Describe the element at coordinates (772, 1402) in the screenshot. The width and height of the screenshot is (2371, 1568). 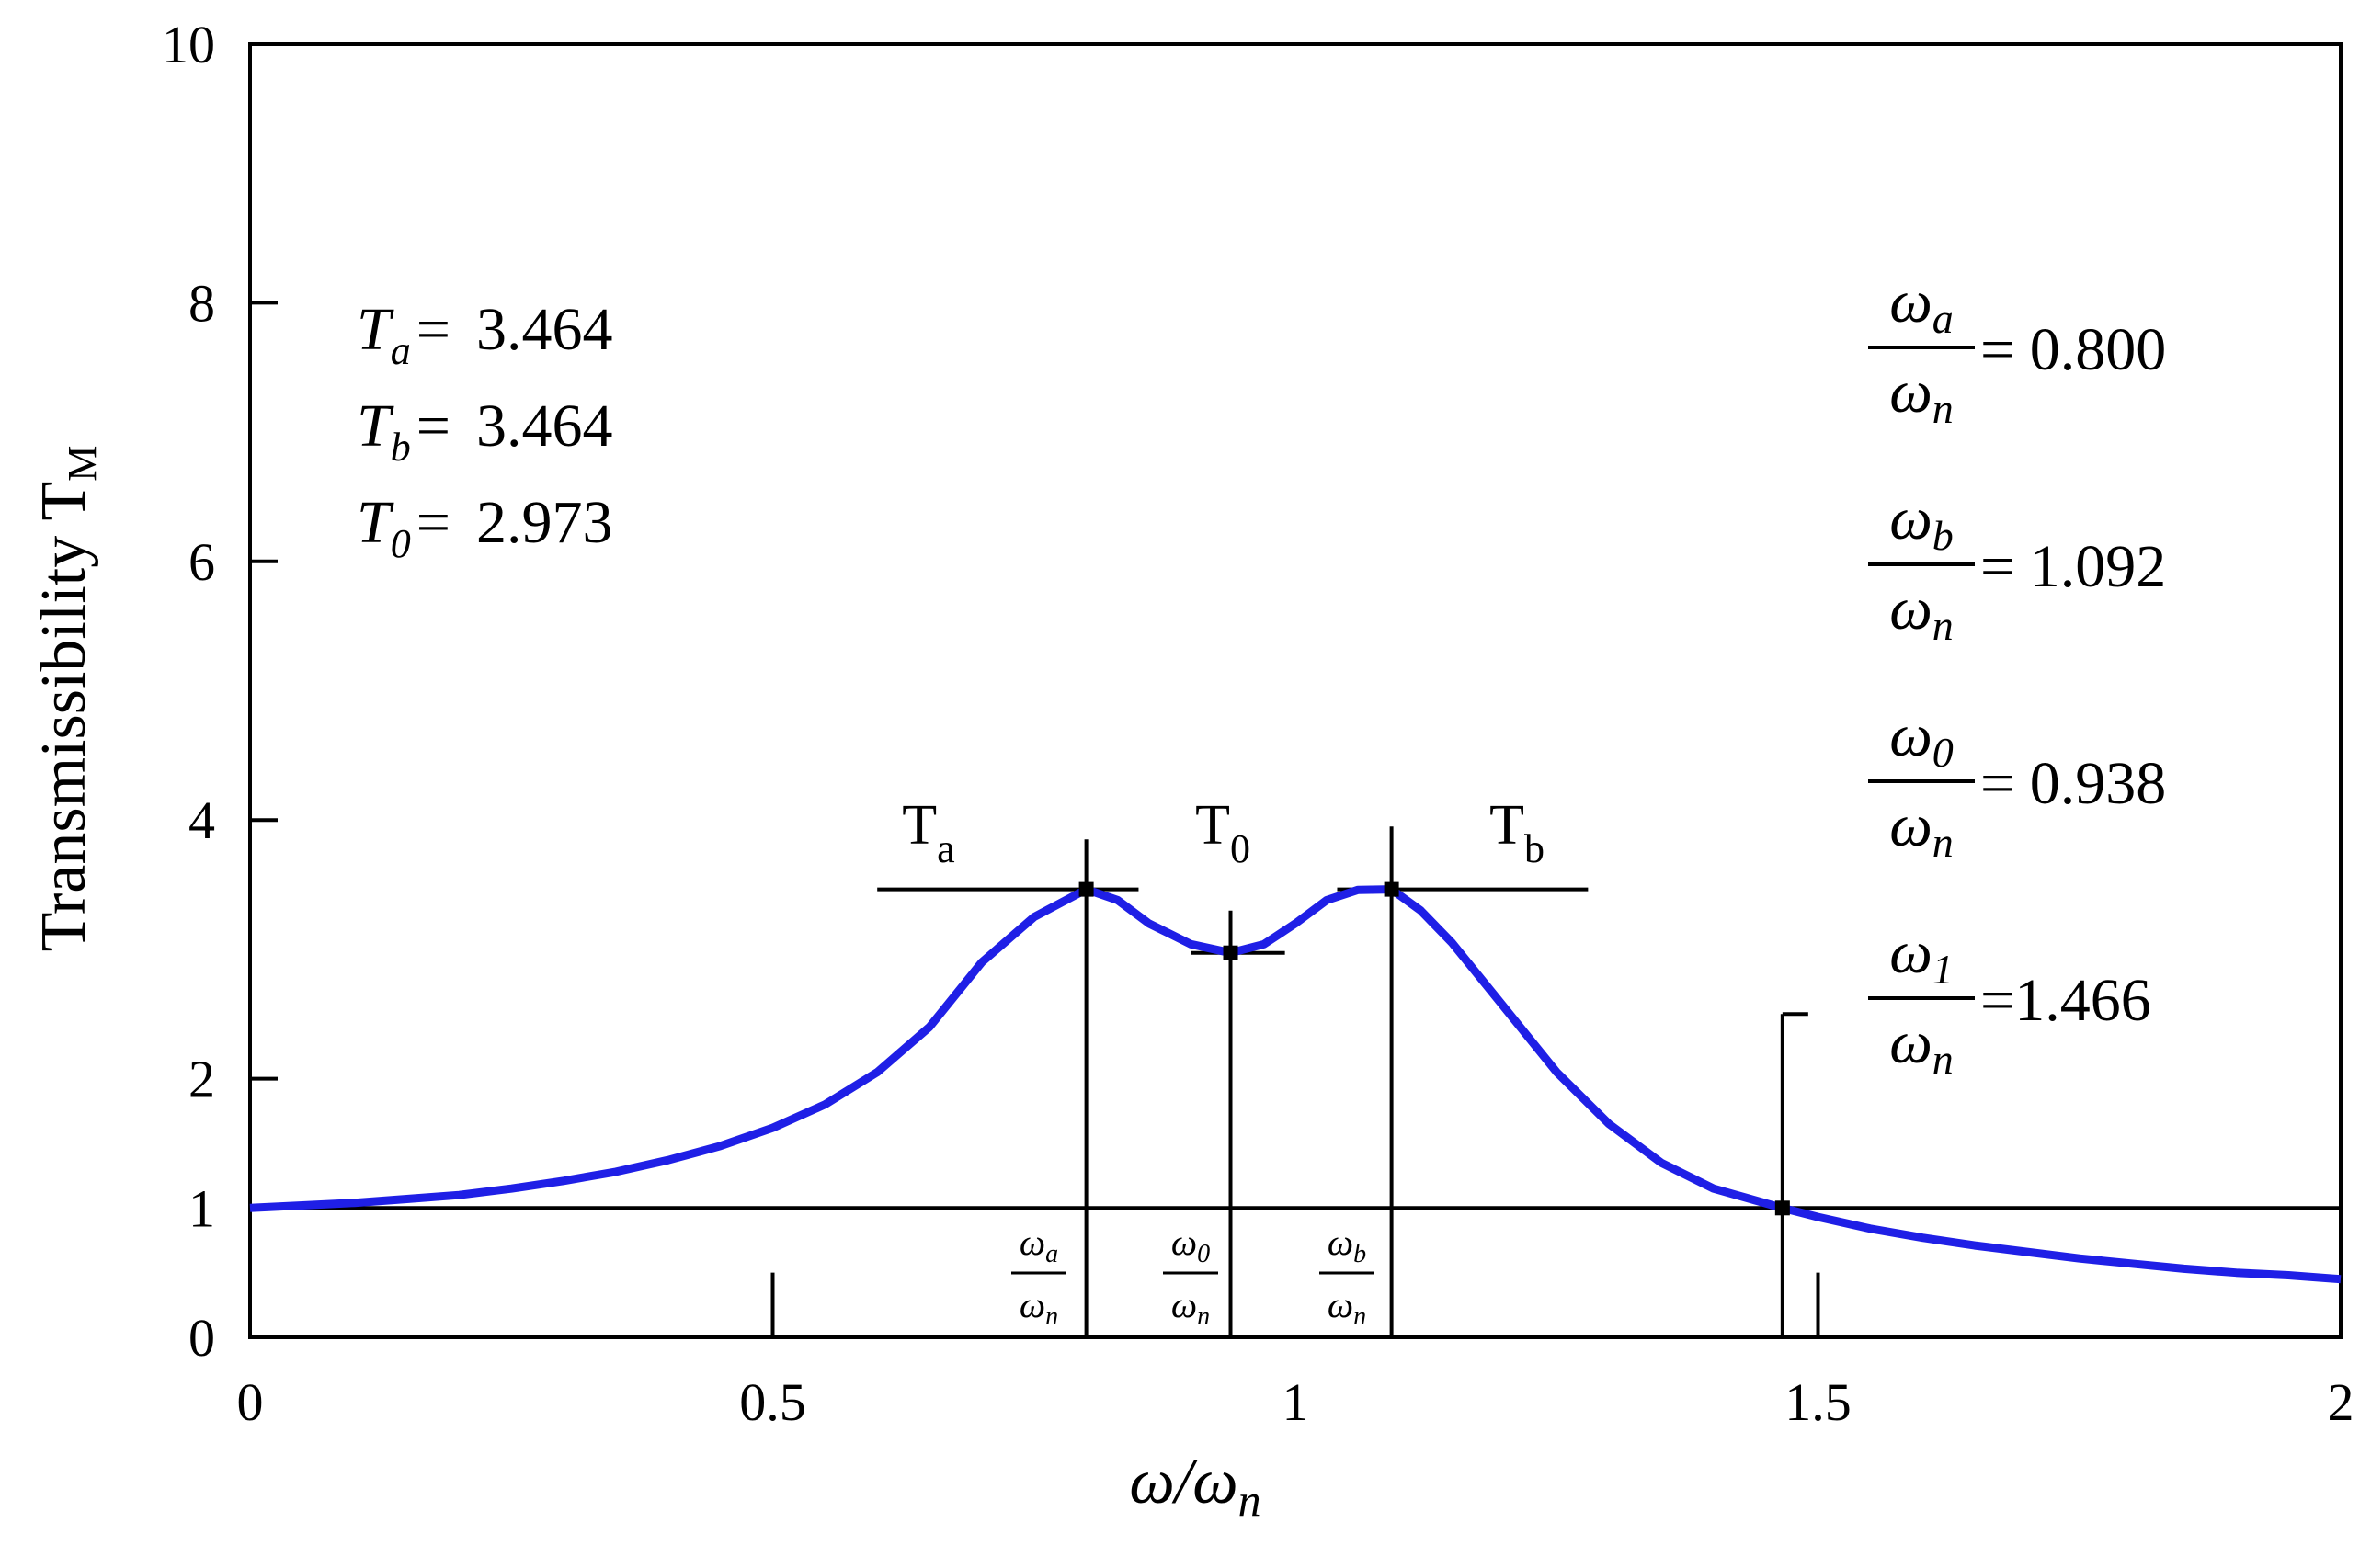
I see `x-tick-label: 0.5` at that location.